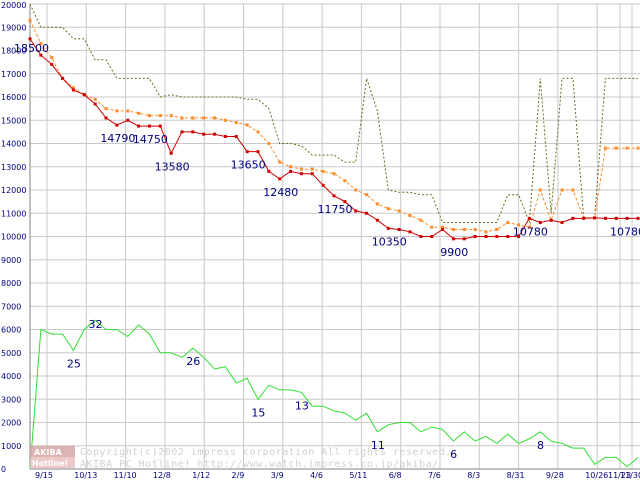 This screenshot has height=480, width=640. What do you see at coordinates (11, 306) in the screenshot?
I see `y-tick-label: 7000` at bounding box center [11, 306].